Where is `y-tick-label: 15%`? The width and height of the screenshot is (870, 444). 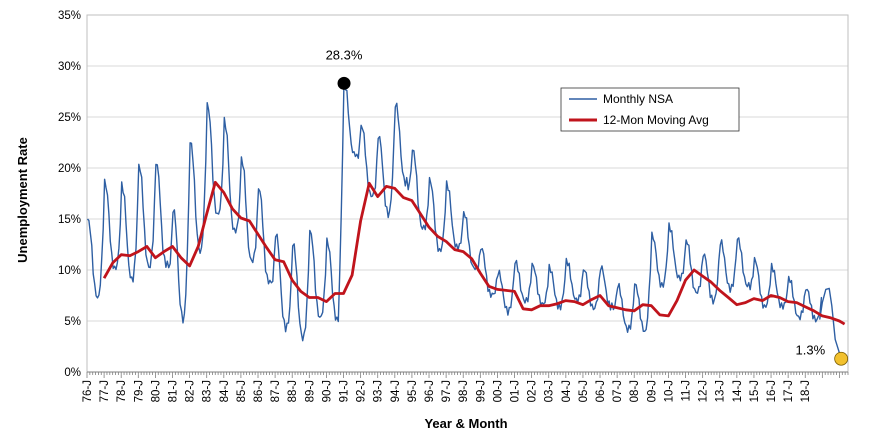 y-tick-label: 15% is located at coordinates (69, 220).